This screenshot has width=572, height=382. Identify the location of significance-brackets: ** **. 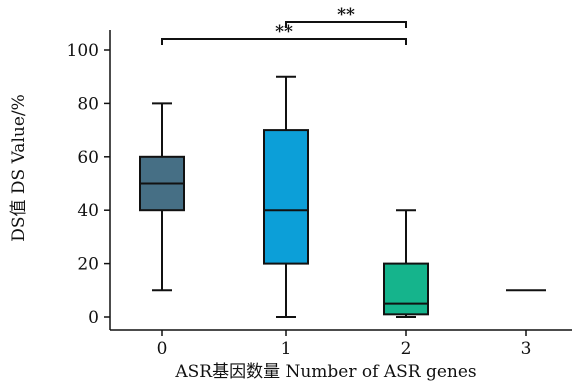
(284, 25).